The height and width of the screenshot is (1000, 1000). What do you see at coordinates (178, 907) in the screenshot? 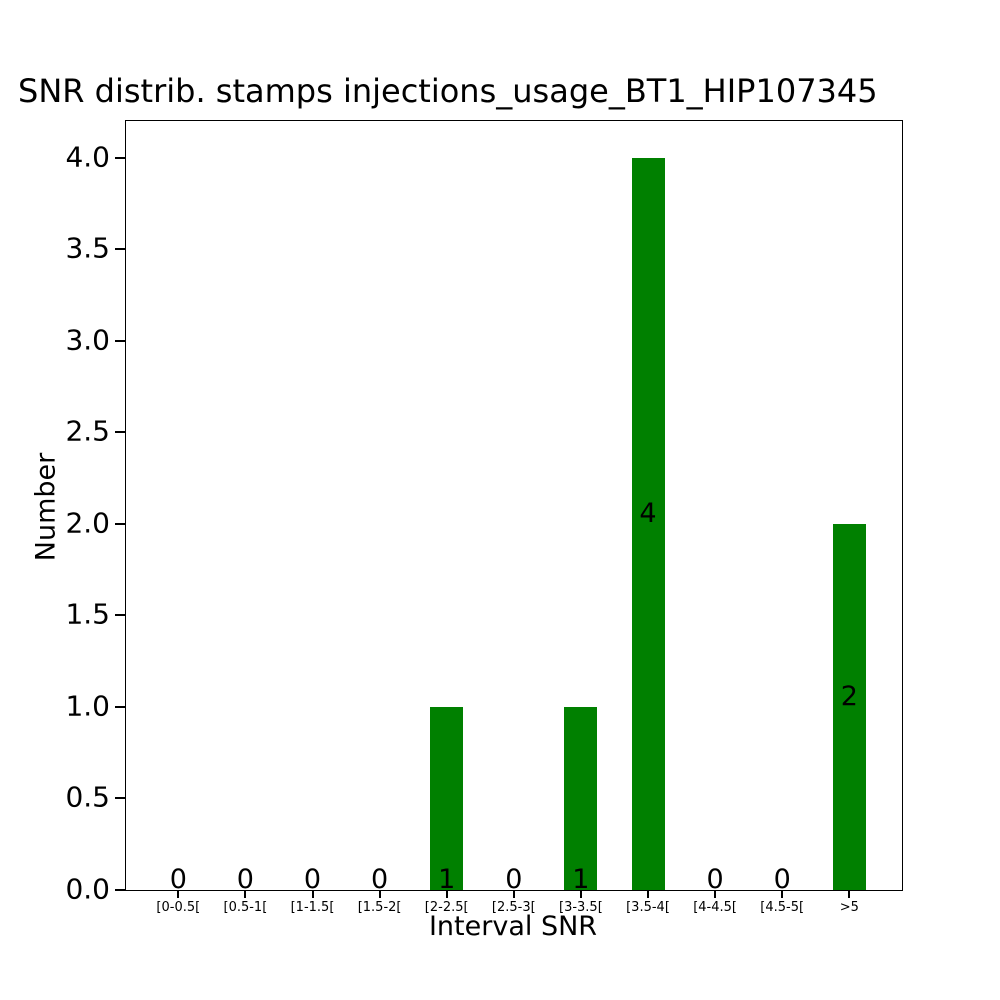
I see `x-tick-label: [0-0.5[` at bounding box center [178, 907].